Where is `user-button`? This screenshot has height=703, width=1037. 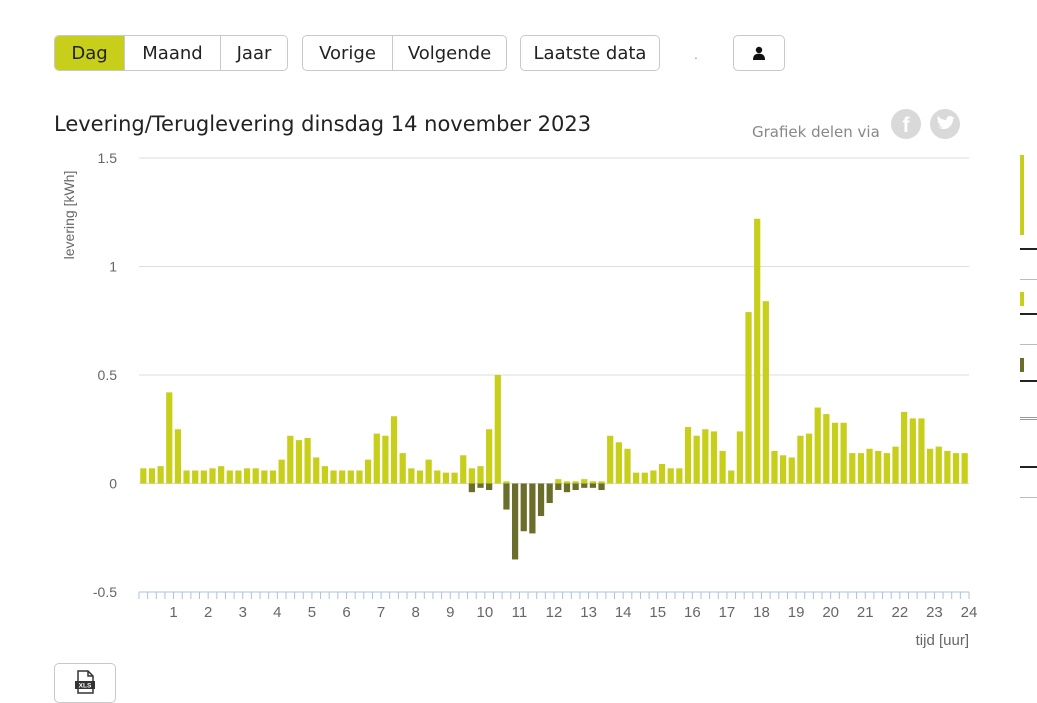 user-button is located at coordinates (759, 53).